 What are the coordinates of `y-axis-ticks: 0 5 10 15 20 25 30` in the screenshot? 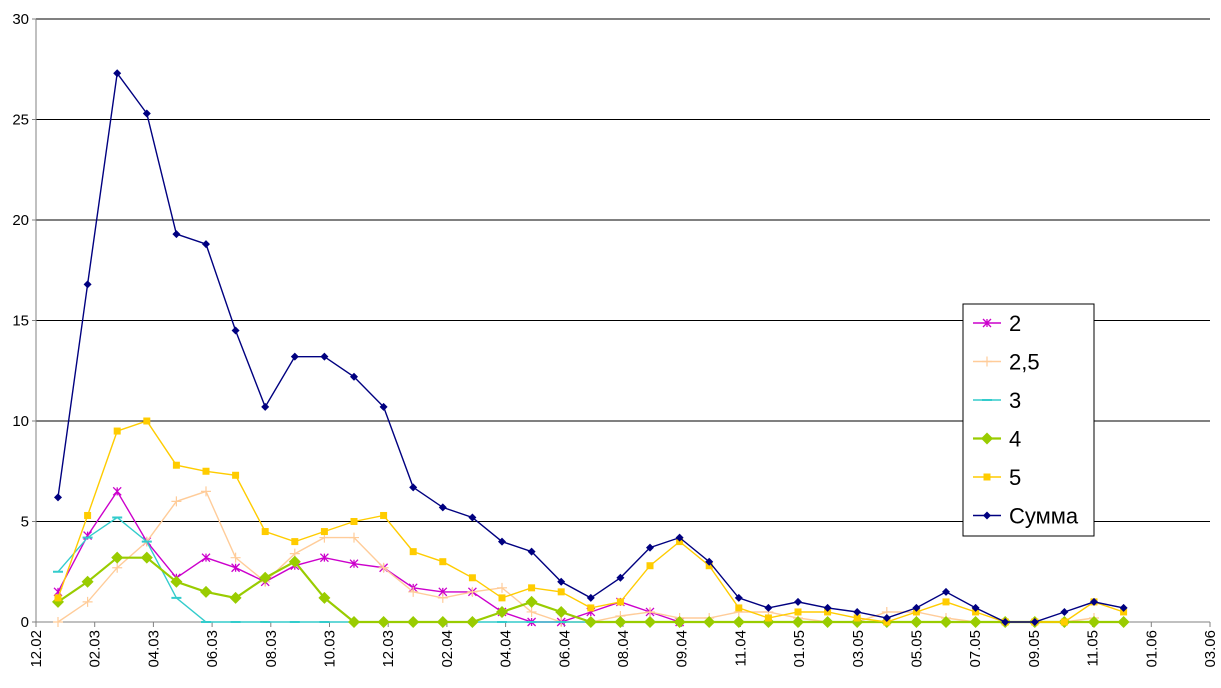 It's located at (24, 321).